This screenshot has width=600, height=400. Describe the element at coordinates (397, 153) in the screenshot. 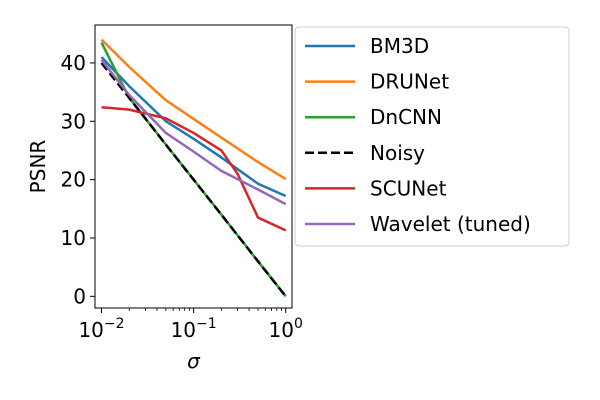

I see `legend-label: Noisy` at that location.